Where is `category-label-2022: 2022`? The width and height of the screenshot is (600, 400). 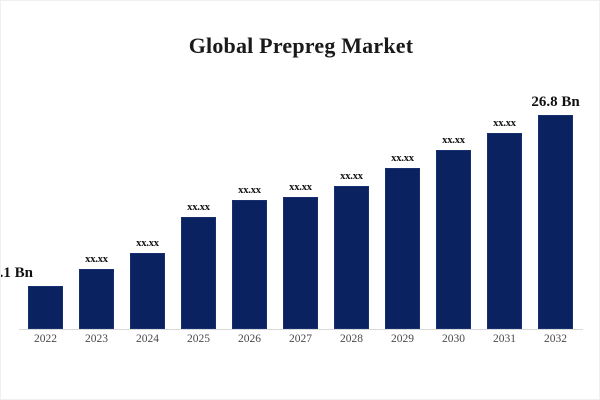 category-label-2022: 2022 is located at coordinates (45, 339).